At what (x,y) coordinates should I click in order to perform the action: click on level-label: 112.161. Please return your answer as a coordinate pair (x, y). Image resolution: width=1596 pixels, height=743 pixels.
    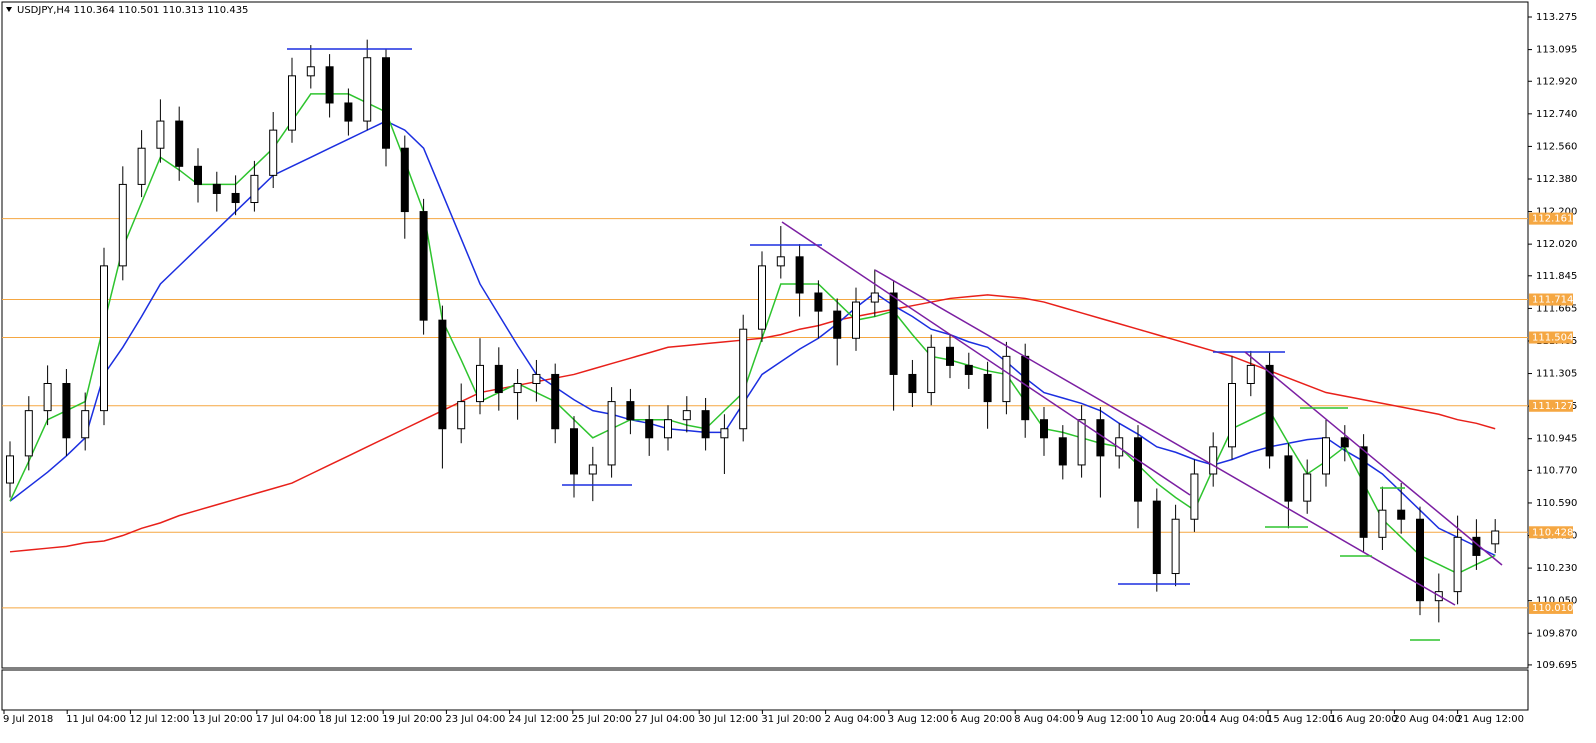
    Looking at the image, I should click on (1552, 219).